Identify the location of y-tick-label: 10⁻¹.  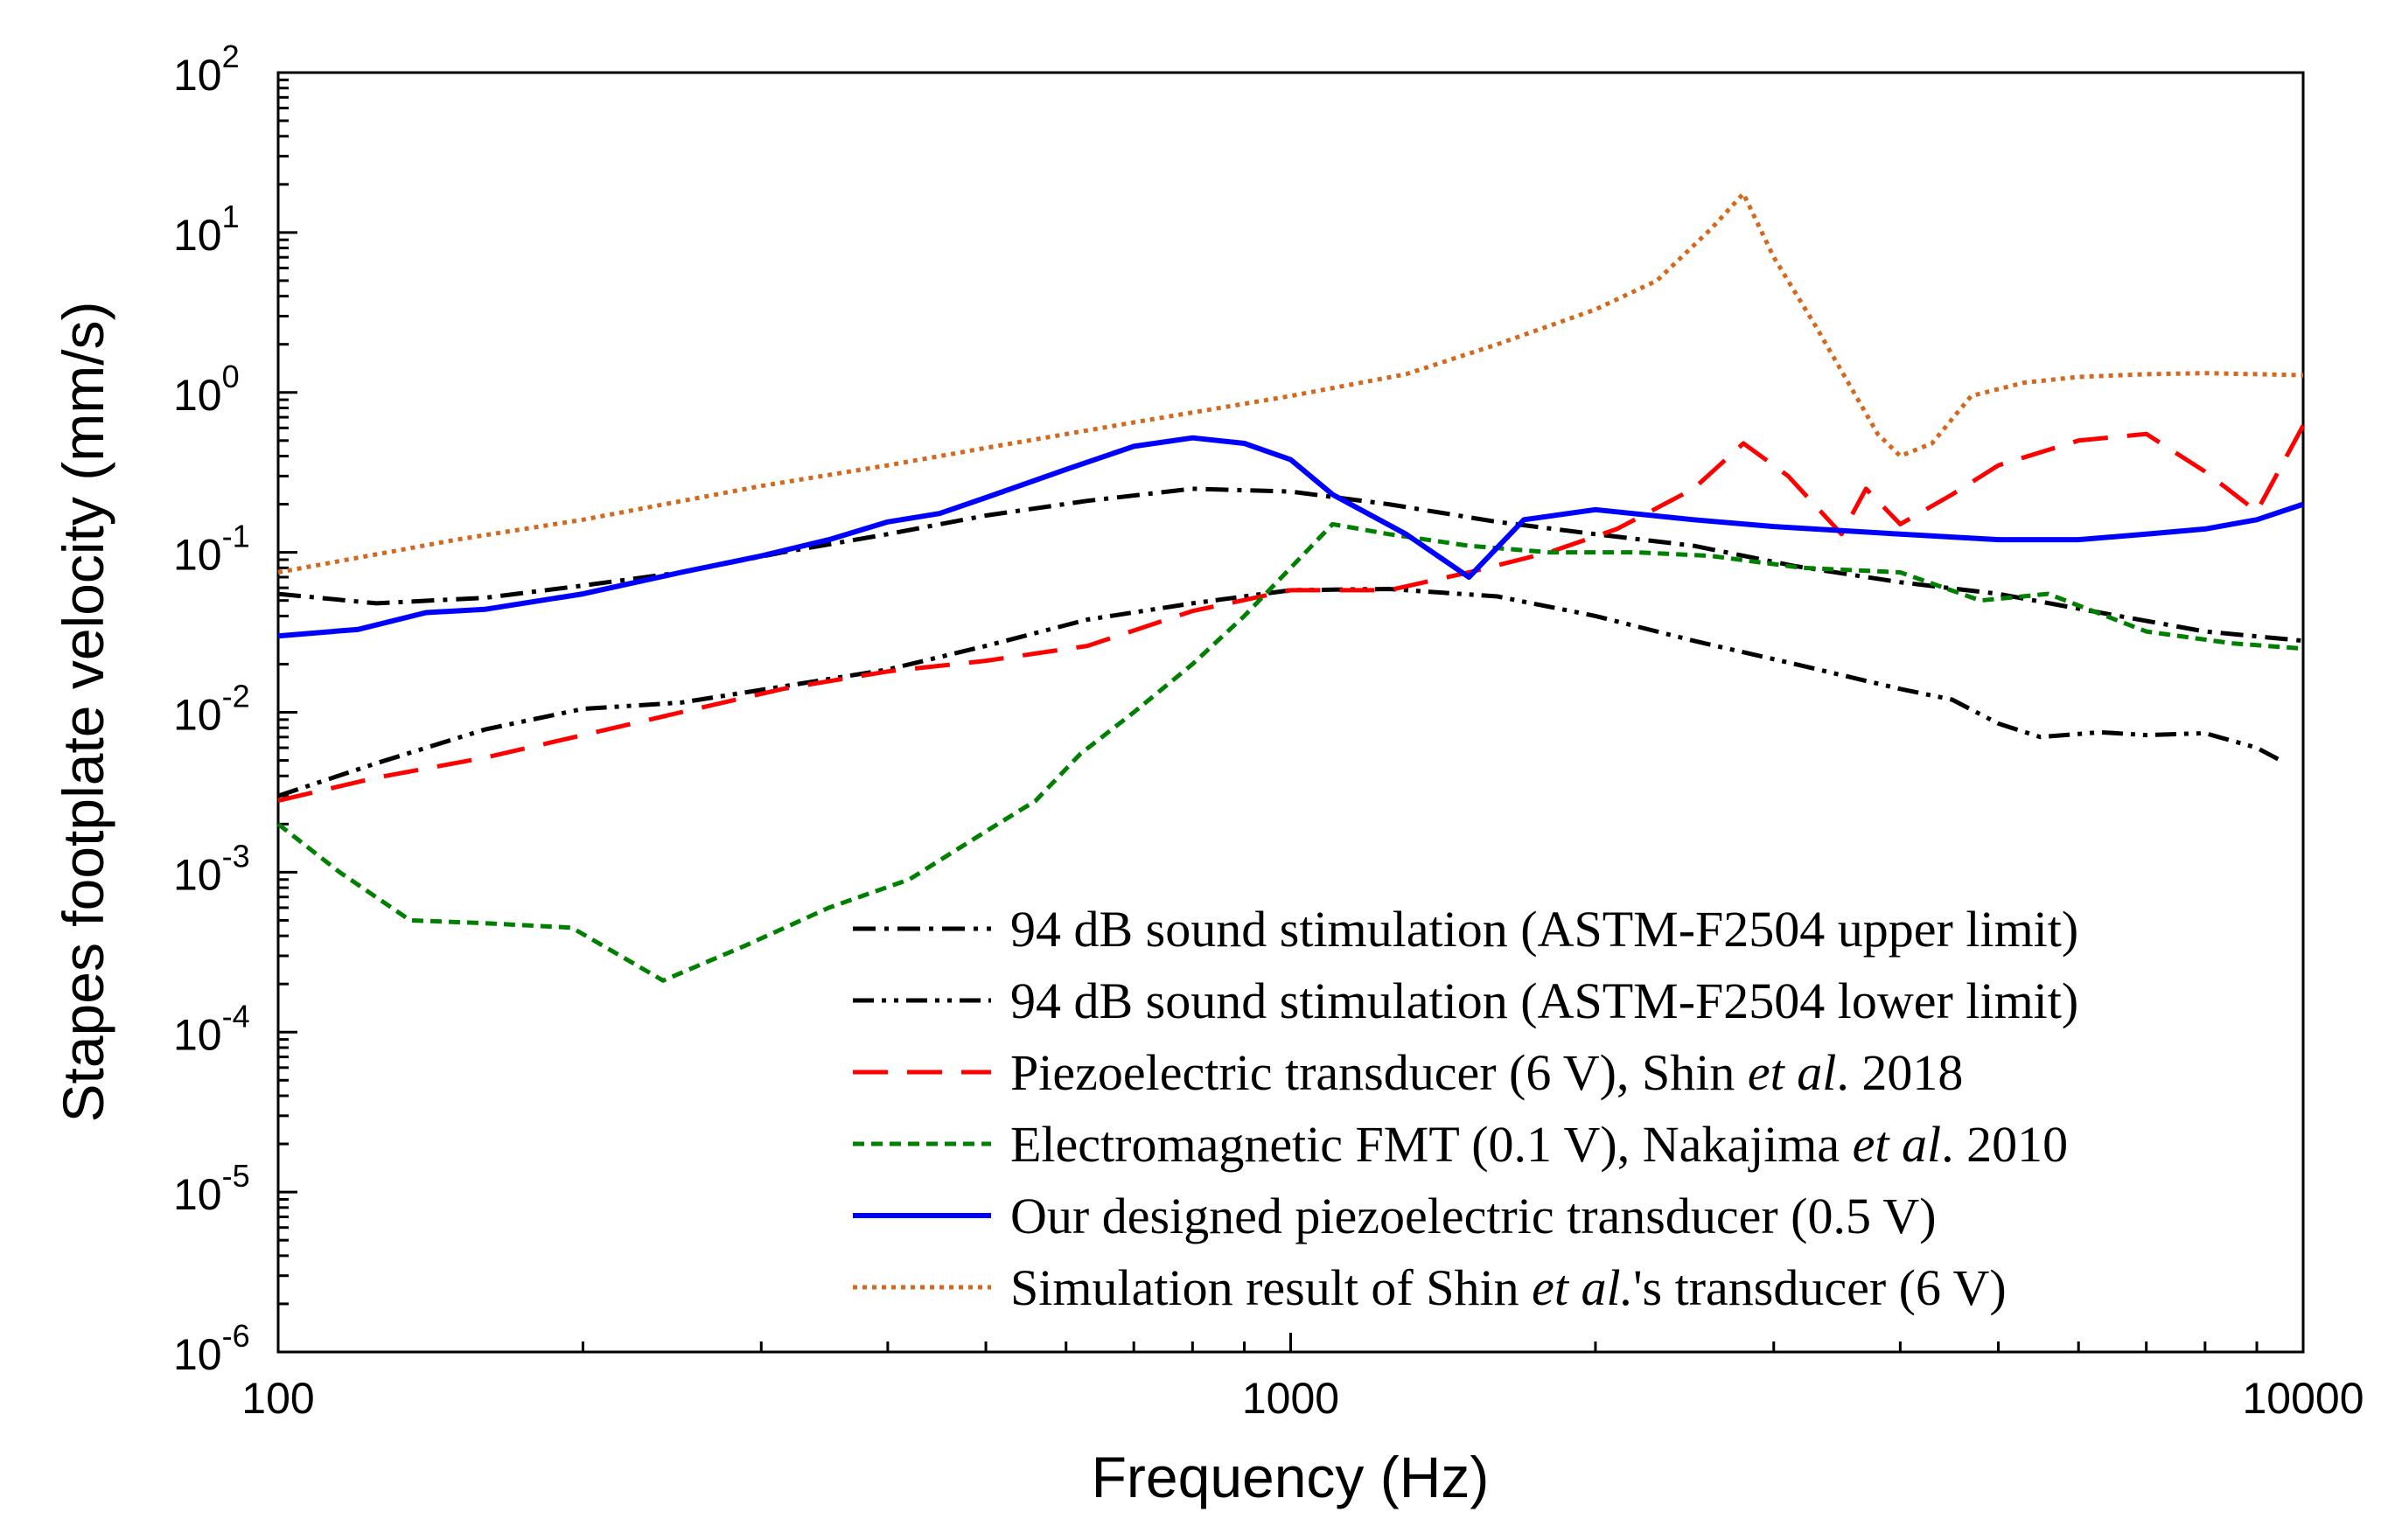
(211, 549).